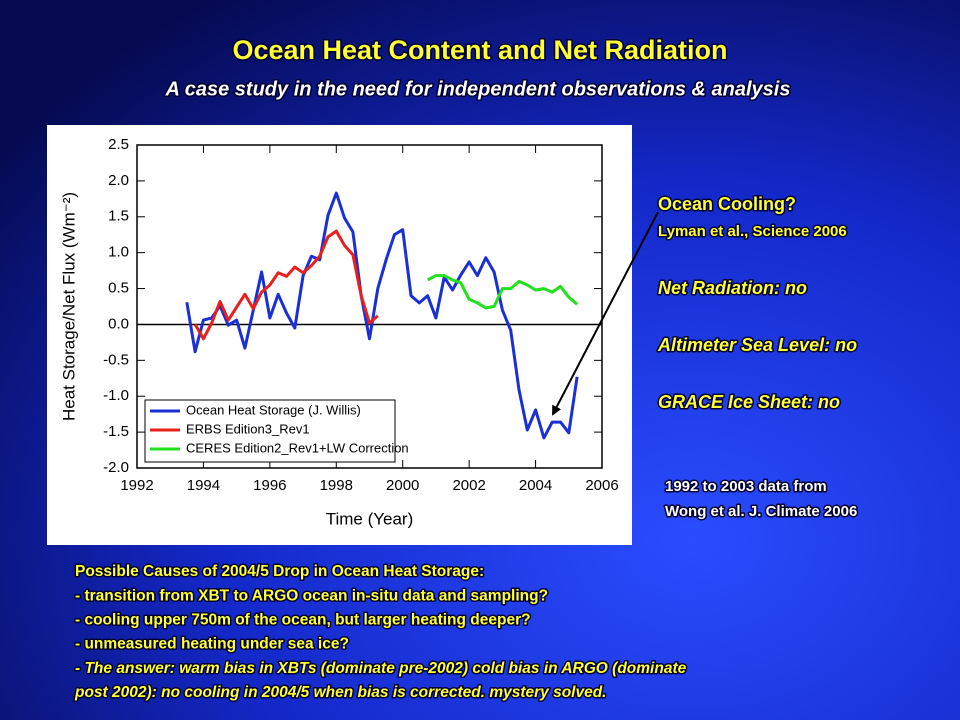 This screenshot has height=720, width=960. I want to click on y-tick-label: 2.5, so click(118, 144).